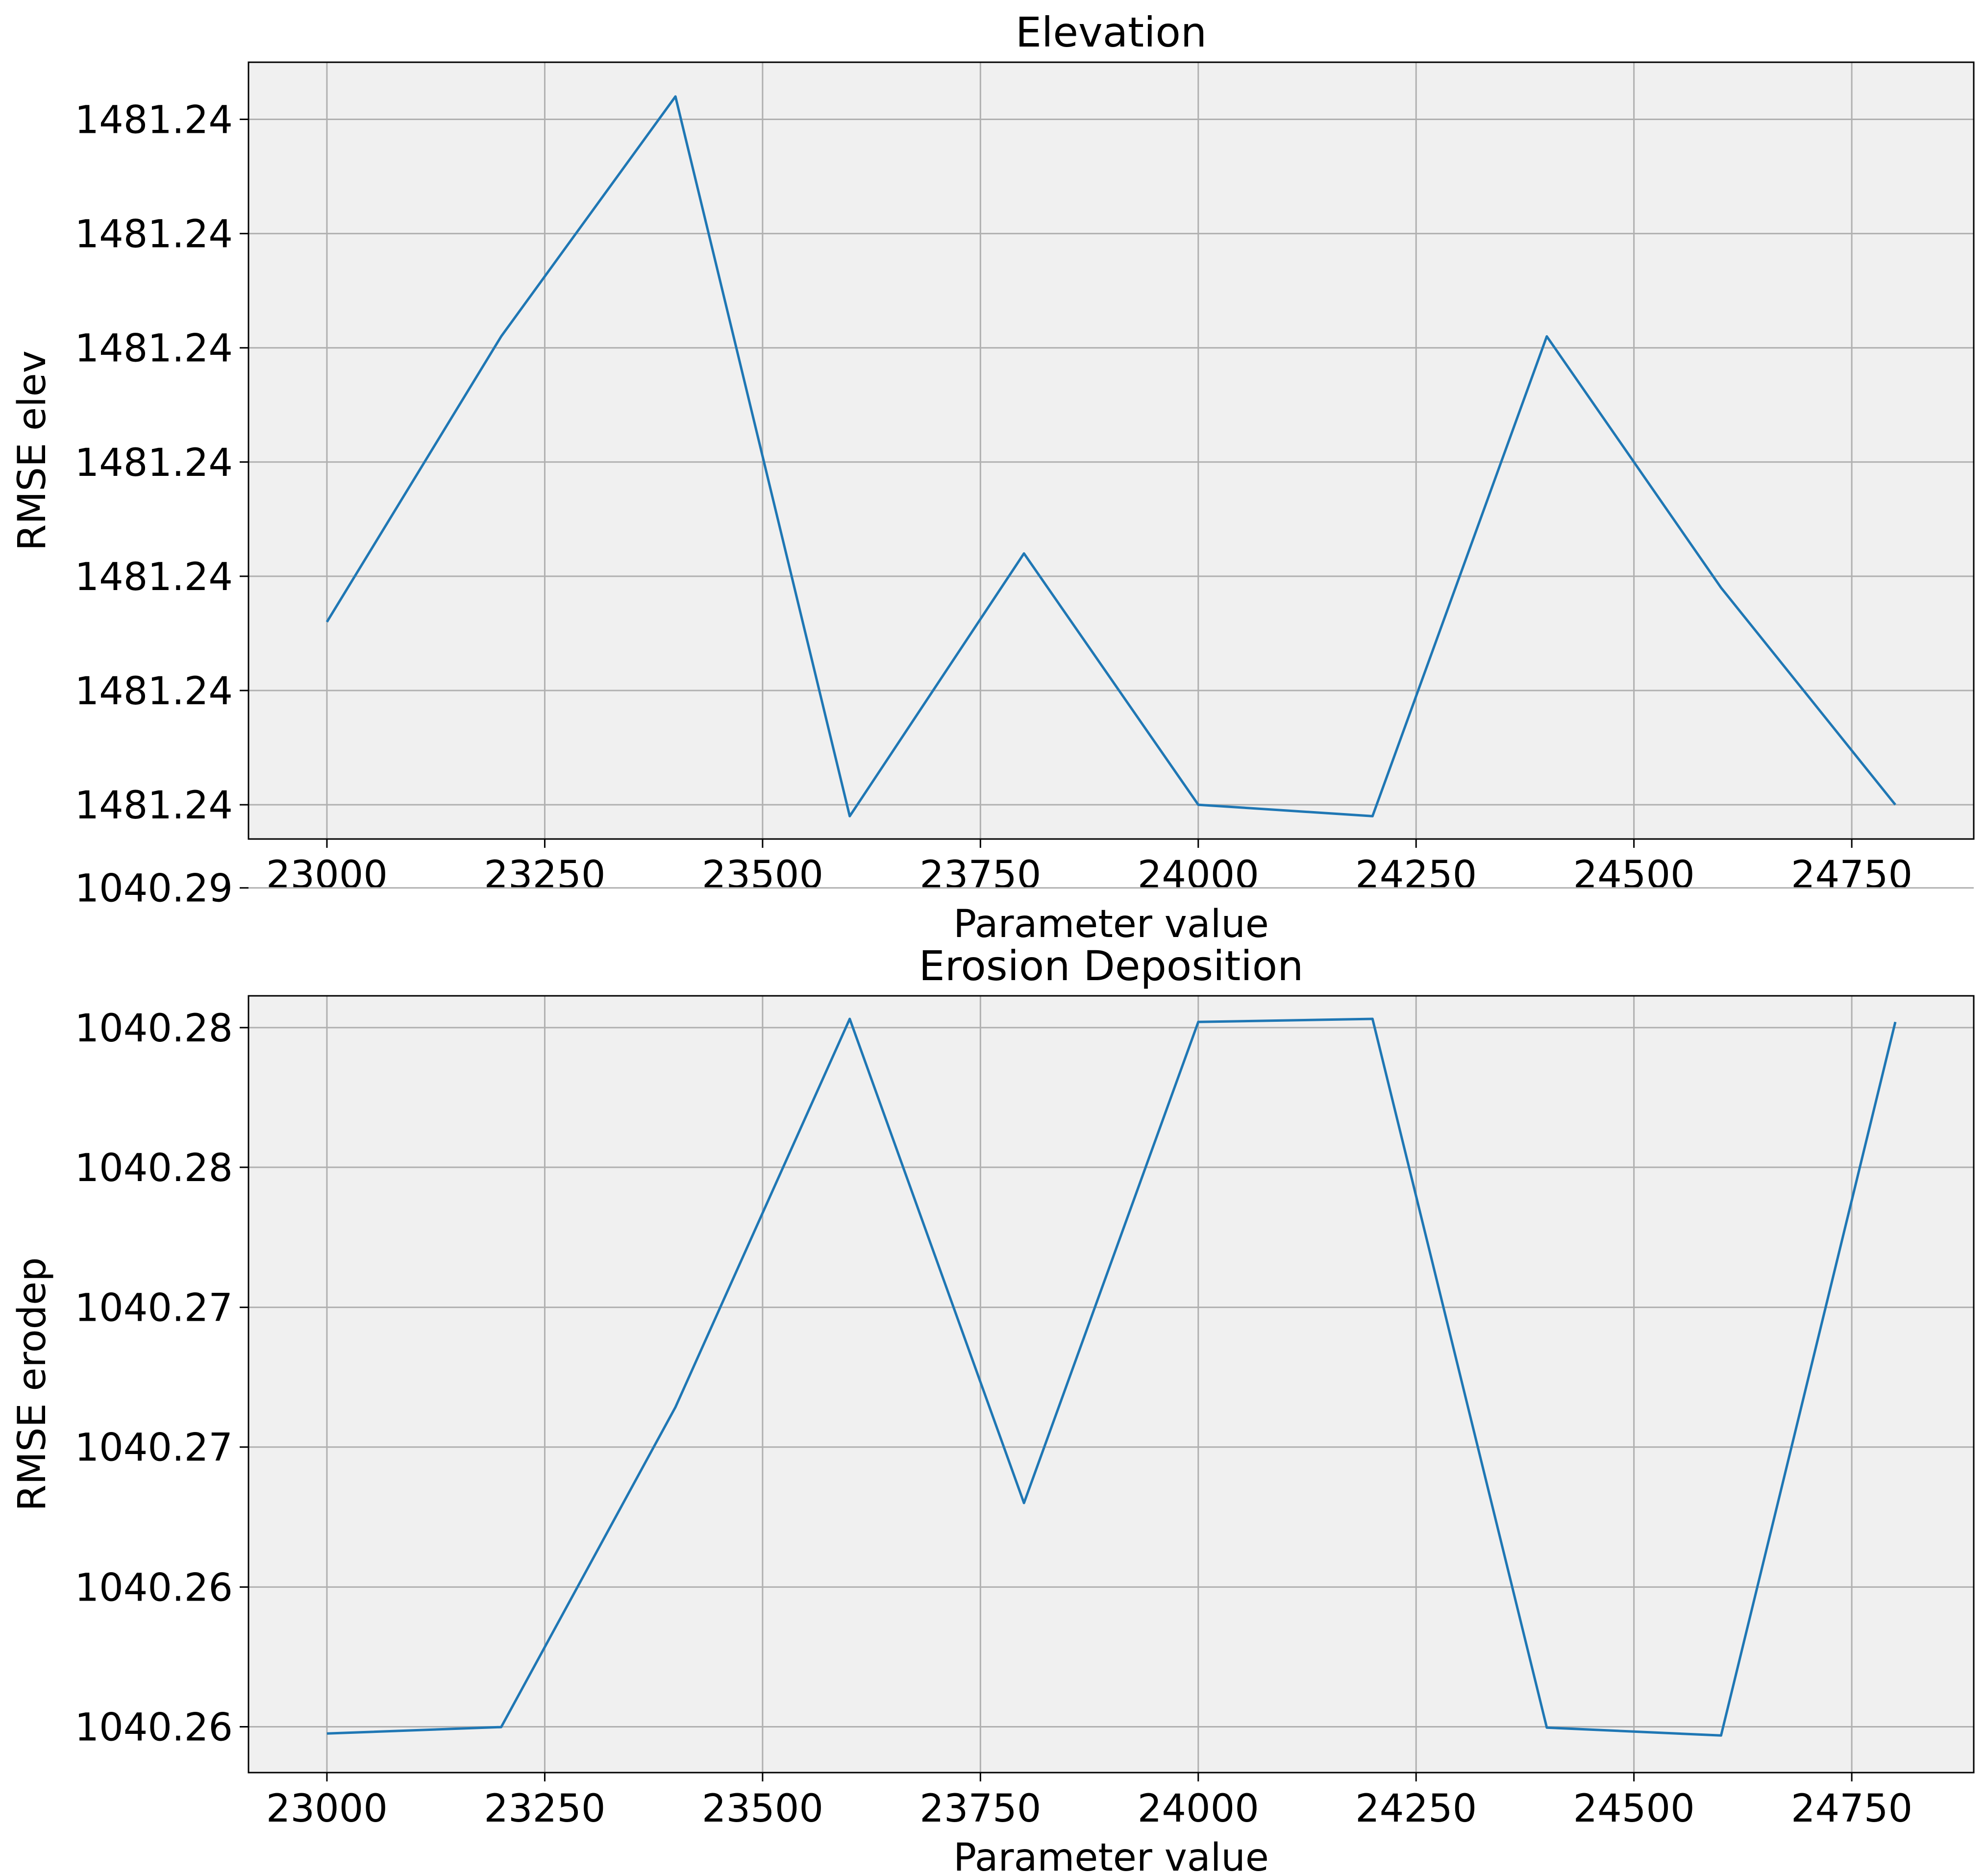  What do you see at coordinates (1111, 966) in the screenshot?
I see `chart-title: Erosion Deposition` at bounding box center [1111, 966].